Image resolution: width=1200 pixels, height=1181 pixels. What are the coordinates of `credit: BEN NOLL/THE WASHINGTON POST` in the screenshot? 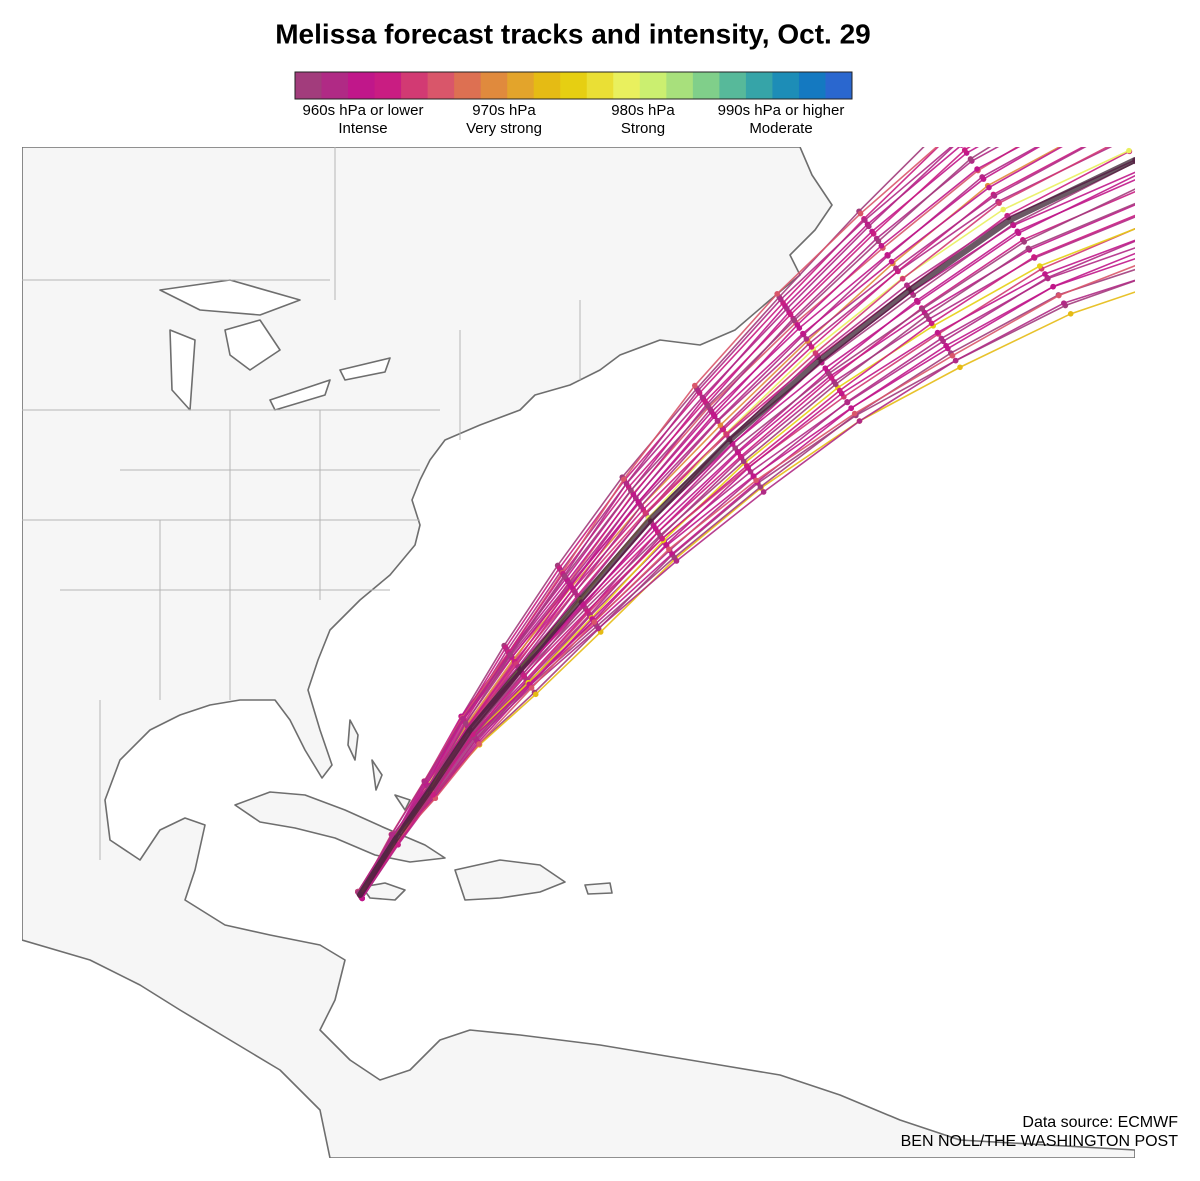 It's located at (1040, 1141).